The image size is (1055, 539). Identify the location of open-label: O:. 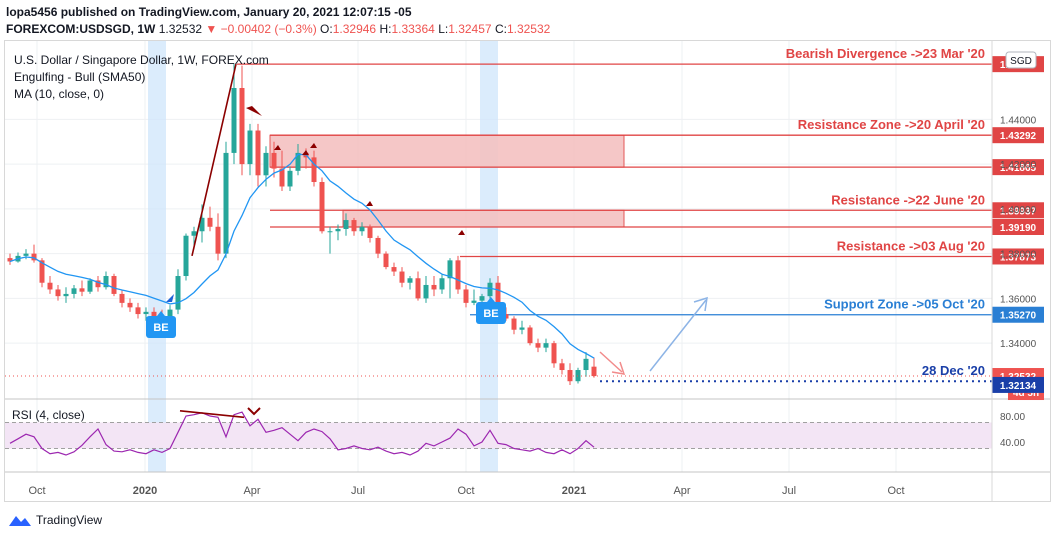
(326, 29).